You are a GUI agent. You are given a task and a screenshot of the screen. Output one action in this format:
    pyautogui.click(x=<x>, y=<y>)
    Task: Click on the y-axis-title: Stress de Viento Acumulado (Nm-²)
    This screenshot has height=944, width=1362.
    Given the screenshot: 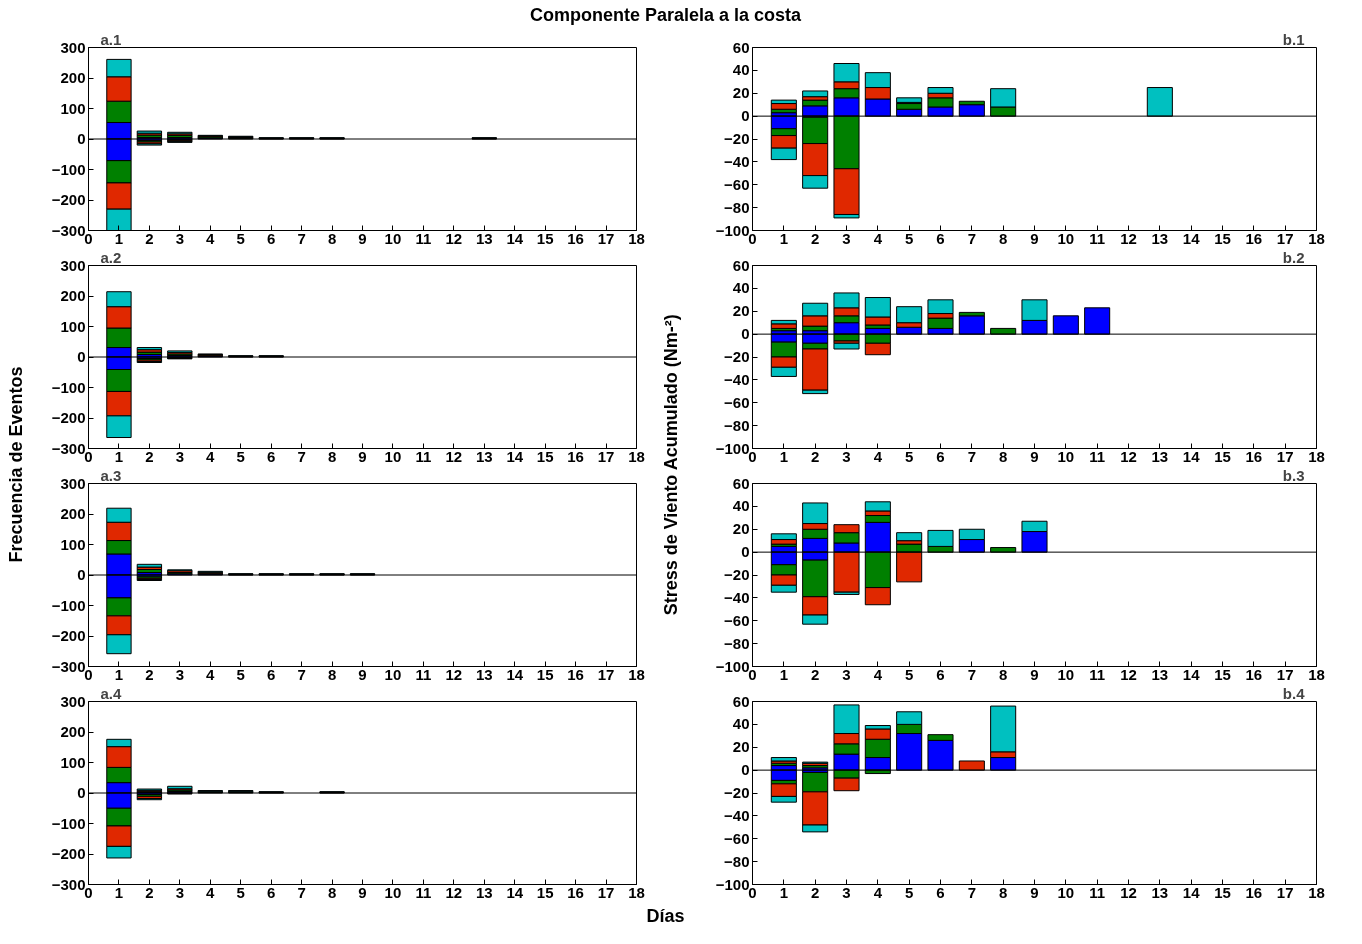 What is the action you would take?
    pyautogui.click(x=670, y=465)
    